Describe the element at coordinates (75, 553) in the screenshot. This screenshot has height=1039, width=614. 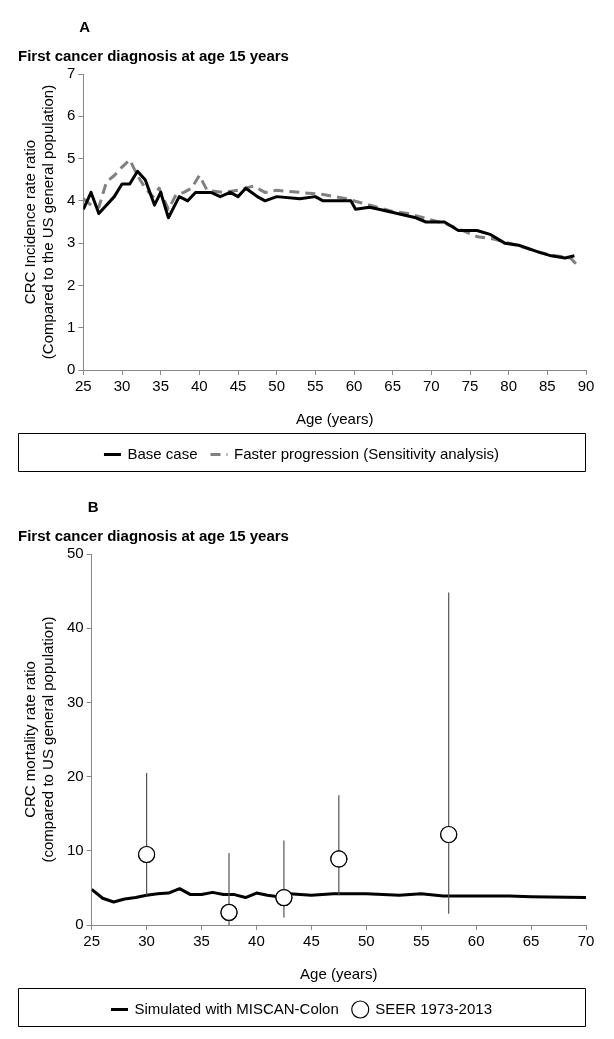
I see `y-tick-label: 50` at that location.